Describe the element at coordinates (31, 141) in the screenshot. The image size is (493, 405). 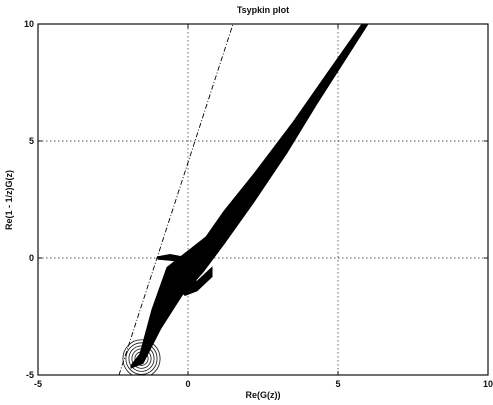
I see `y-tick-label: 5` at that location.